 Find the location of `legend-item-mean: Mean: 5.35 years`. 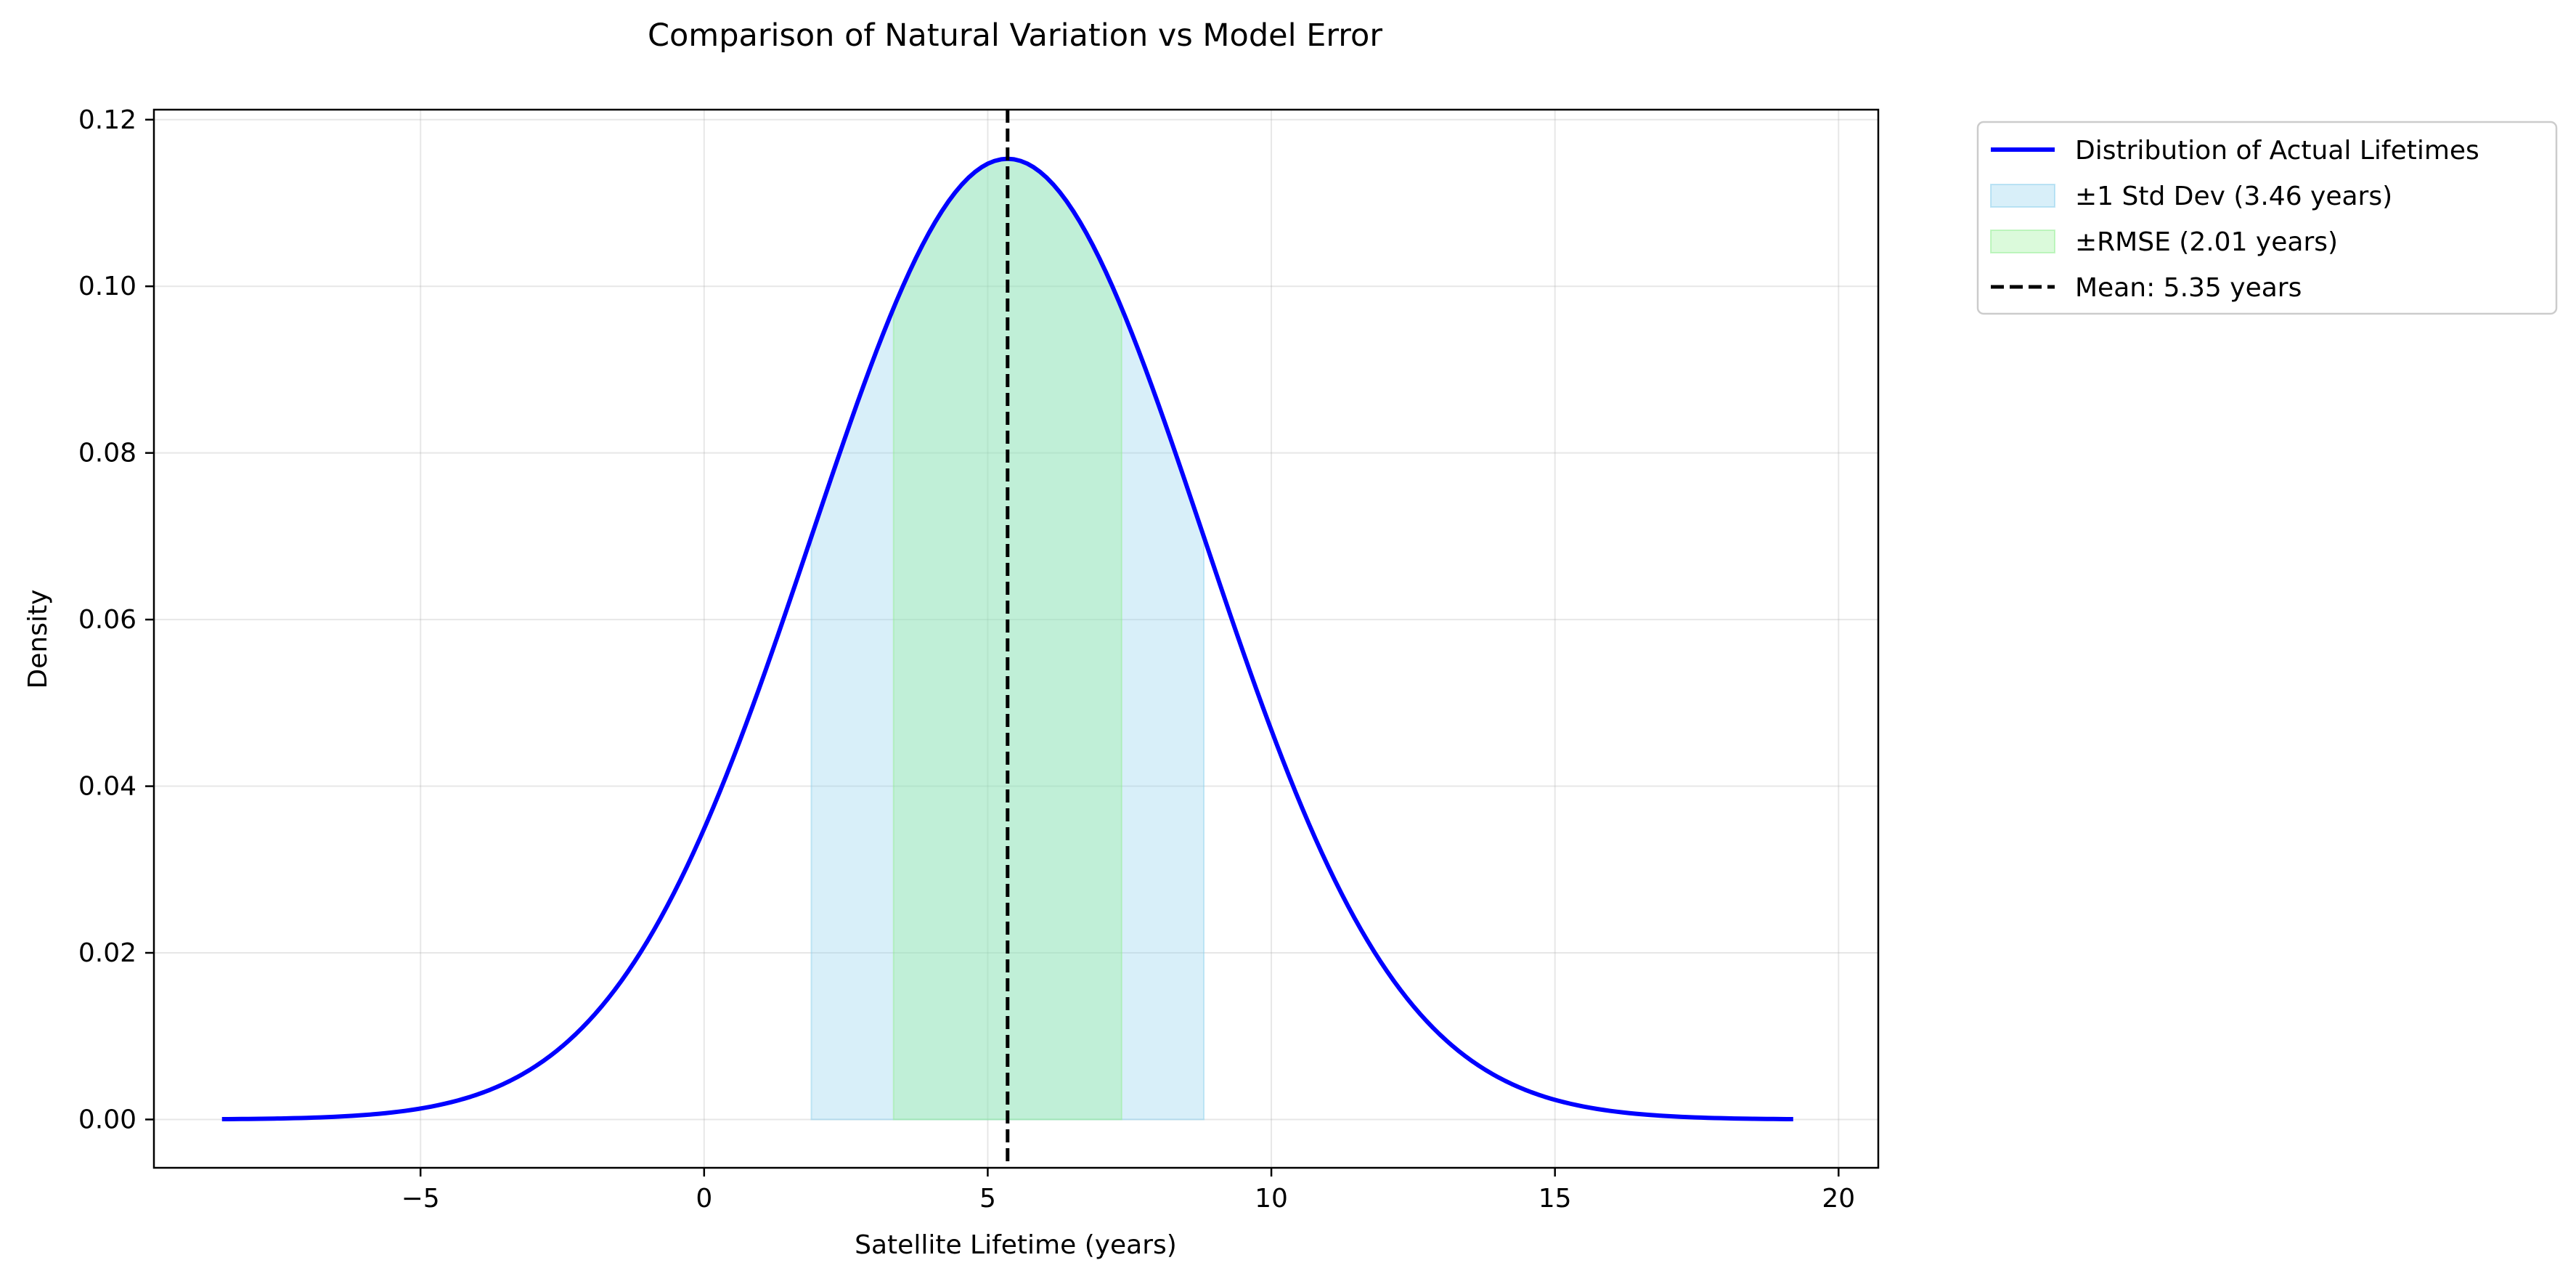

legend-item-mean: Mean: 5.35 years is located at coordinates (2146, 288).